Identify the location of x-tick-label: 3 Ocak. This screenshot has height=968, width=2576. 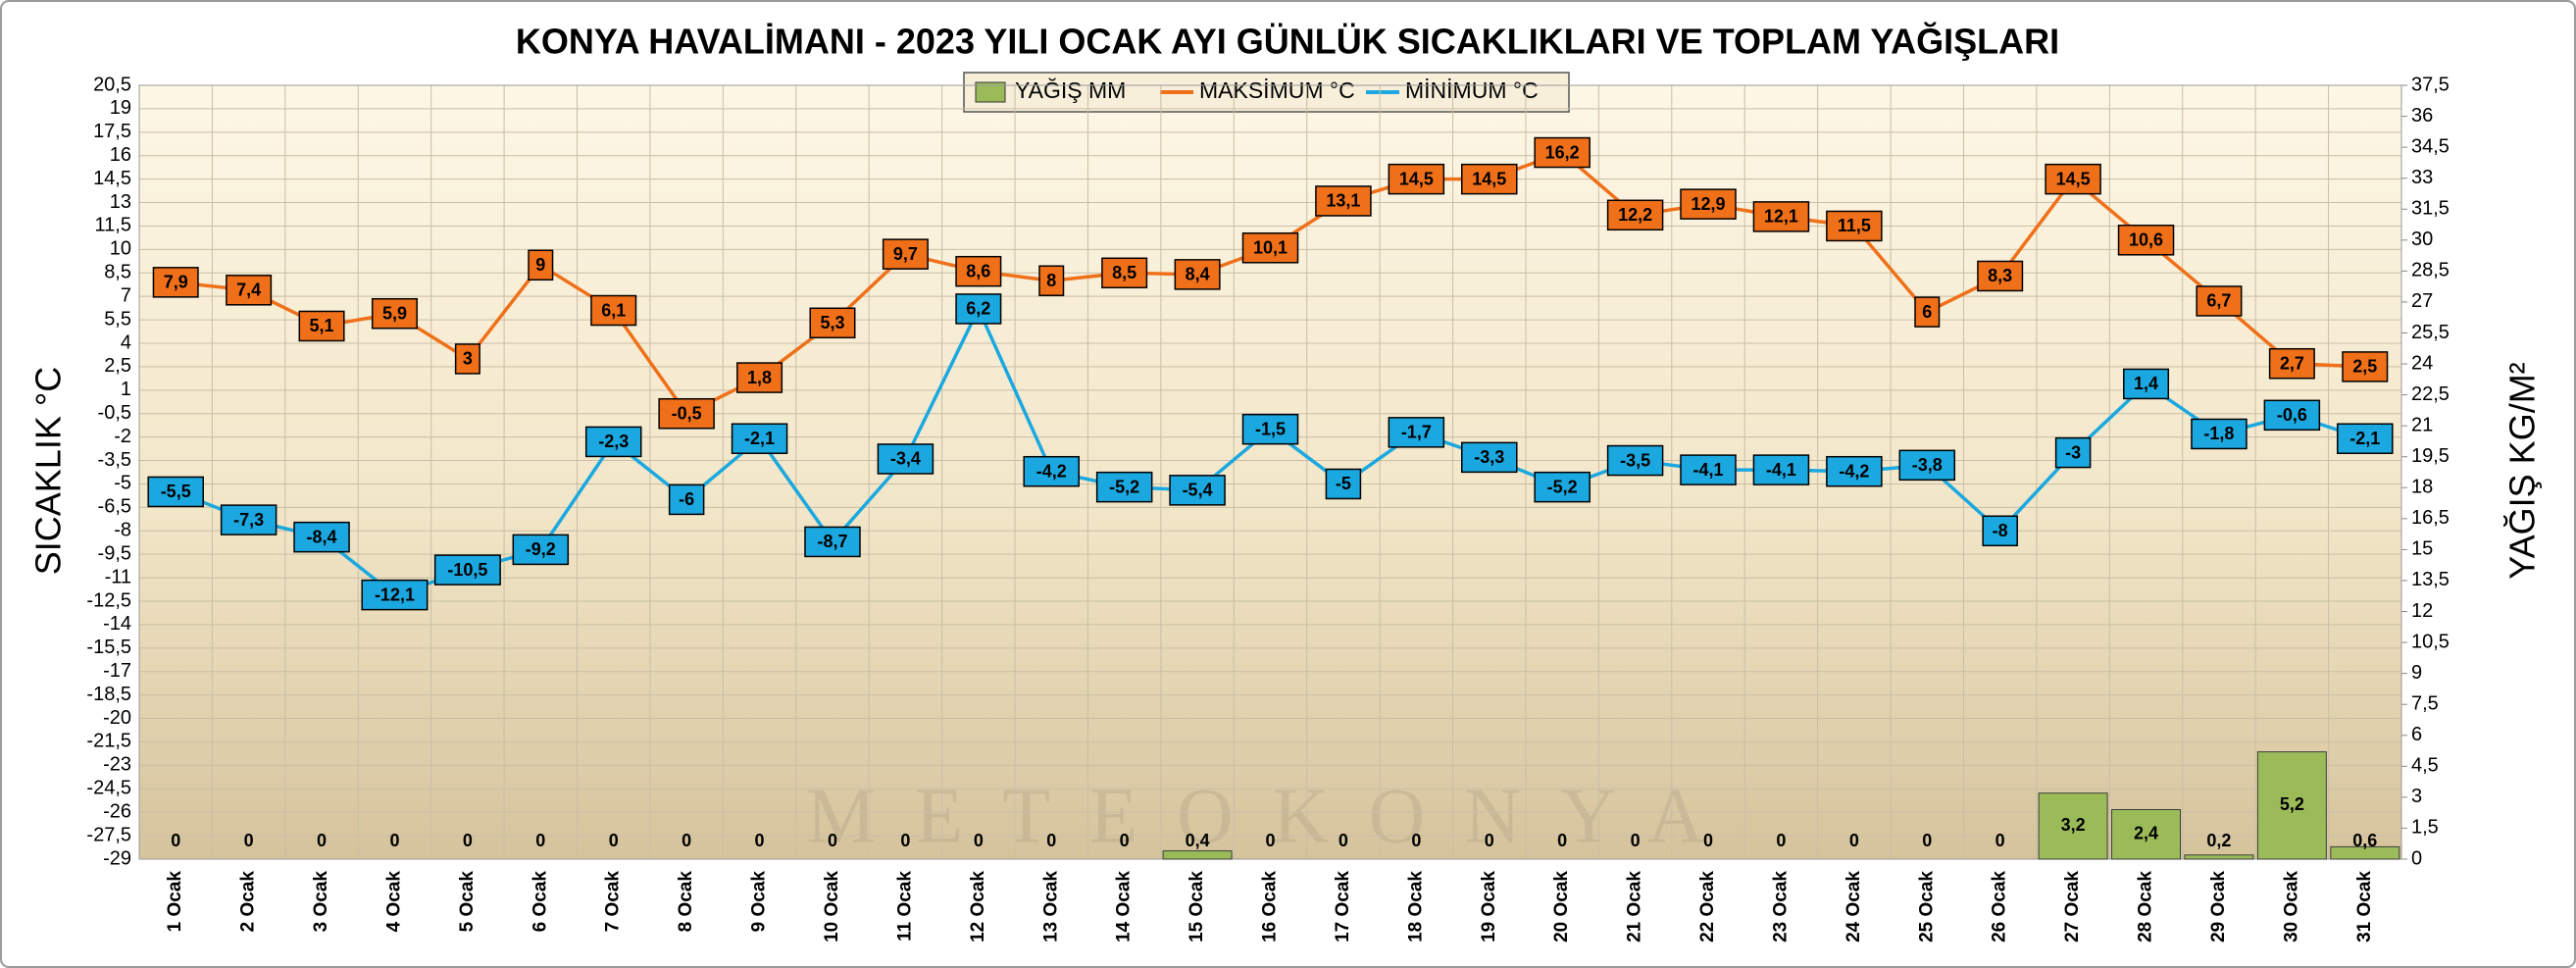
(321, 902).